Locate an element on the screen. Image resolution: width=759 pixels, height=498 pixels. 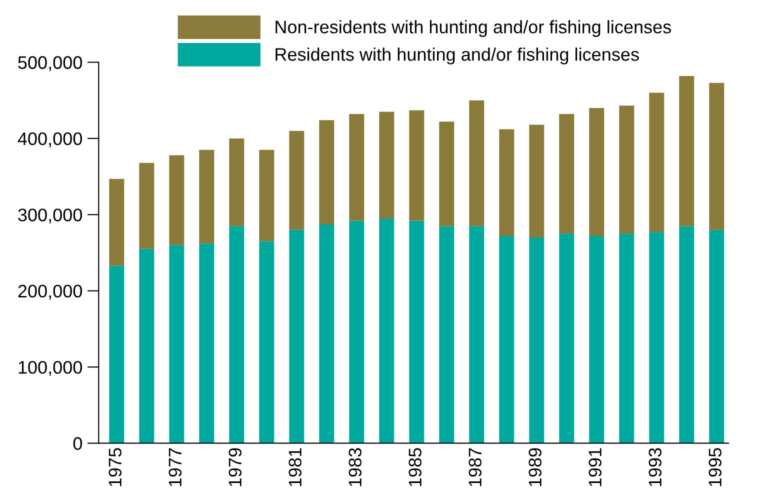
x-tick-label: 1993 is located at coordinates (655, 467).